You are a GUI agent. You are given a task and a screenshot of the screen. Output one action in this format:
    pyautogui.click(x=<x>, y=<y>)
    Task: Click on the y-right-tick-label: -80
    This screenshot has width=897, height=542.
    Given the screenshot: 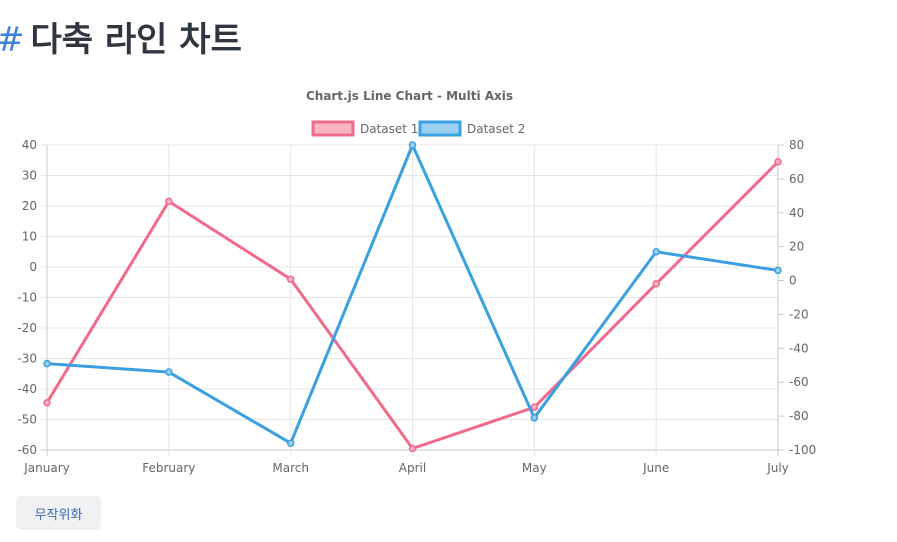 What is the action you would take?
    pyautogui.click(x=799, y=416)
    